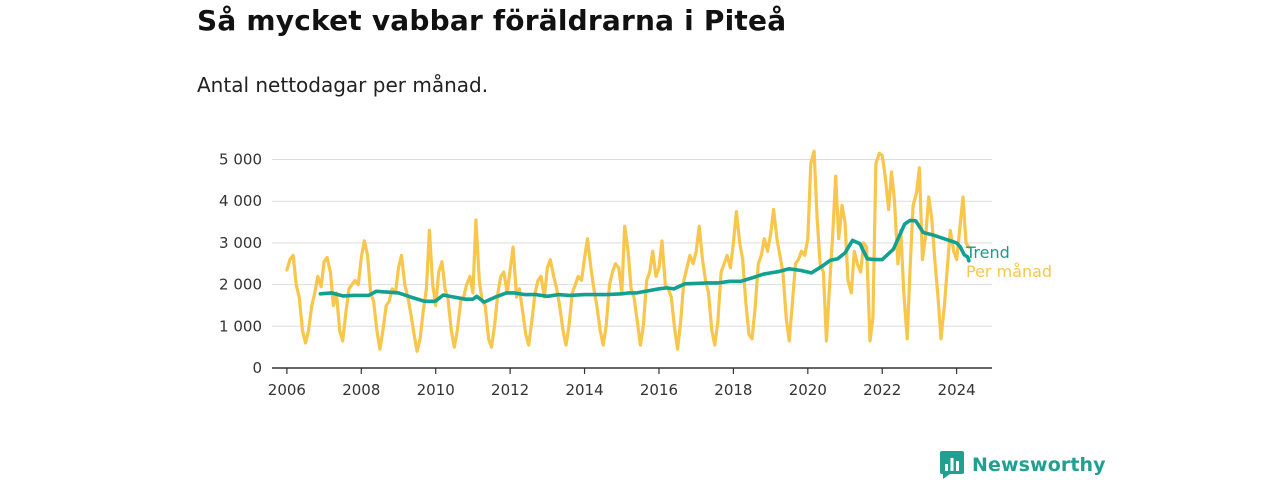 The image size is (1280, 480). Describe the element at coordinates (240, 264) in the screenshot. I see `y-axis-ticks: 0 1 000 2 000 3 000 4 000 5 000` at that location.